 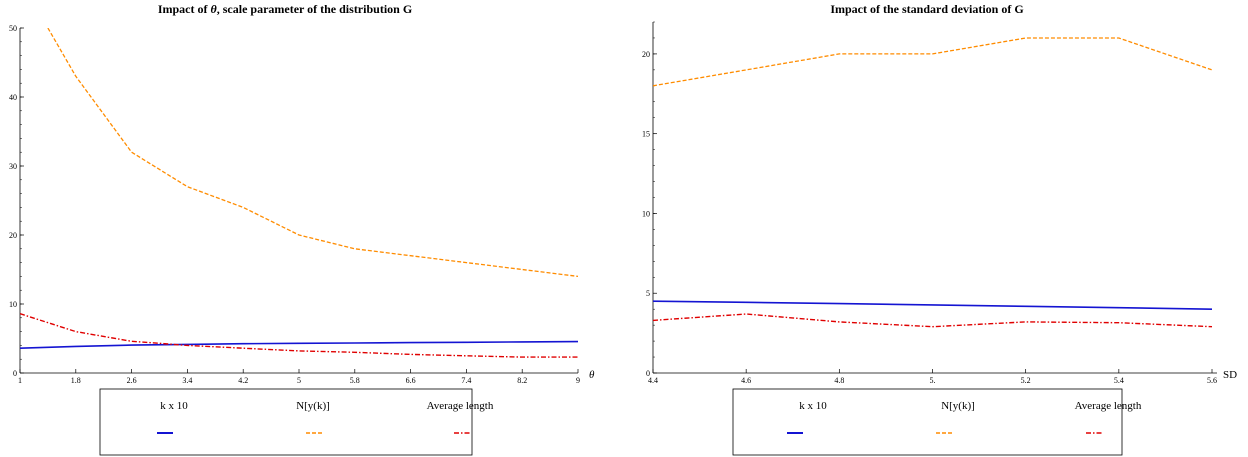 What do you see at coordinates (933, 62) in the screenshot?
I see `series-line-N` at bounding box center [933, 62].